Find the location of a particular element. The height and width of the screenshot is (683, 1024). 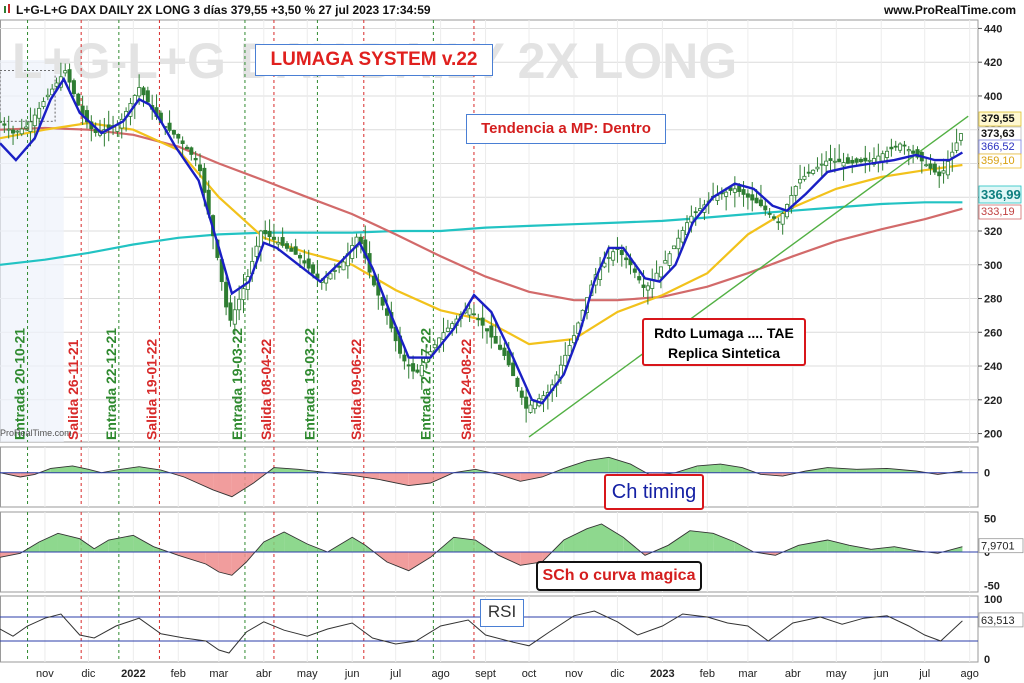

sch-last-value: 7,9701 is located at coordinates (998, 547).